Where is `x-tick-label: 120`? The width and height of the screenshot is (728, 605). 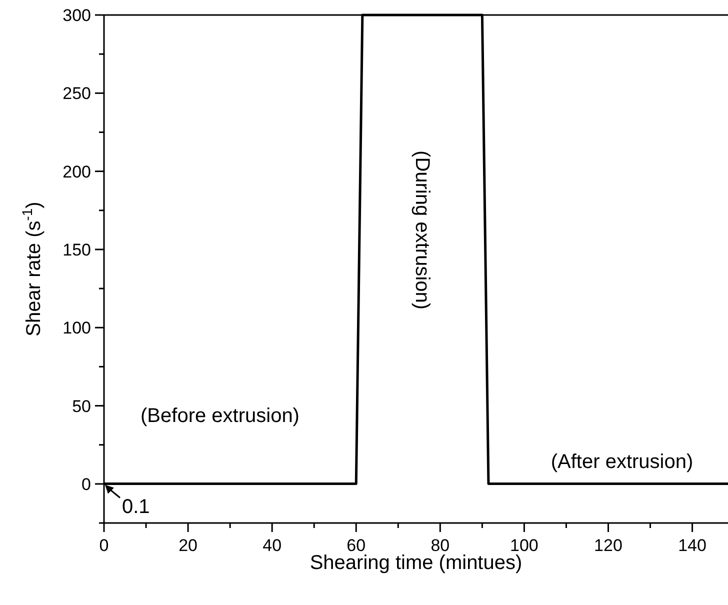 x-tick-label: 120 is located at coordinates (608, 545).